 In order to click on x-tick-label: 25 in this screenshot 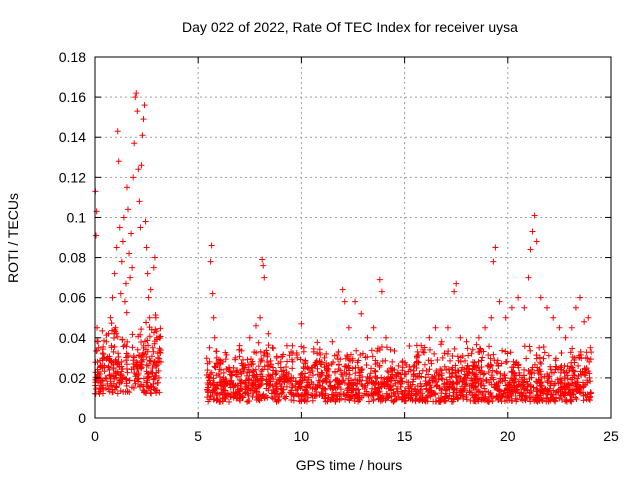, I will do `click(611, 436)`.